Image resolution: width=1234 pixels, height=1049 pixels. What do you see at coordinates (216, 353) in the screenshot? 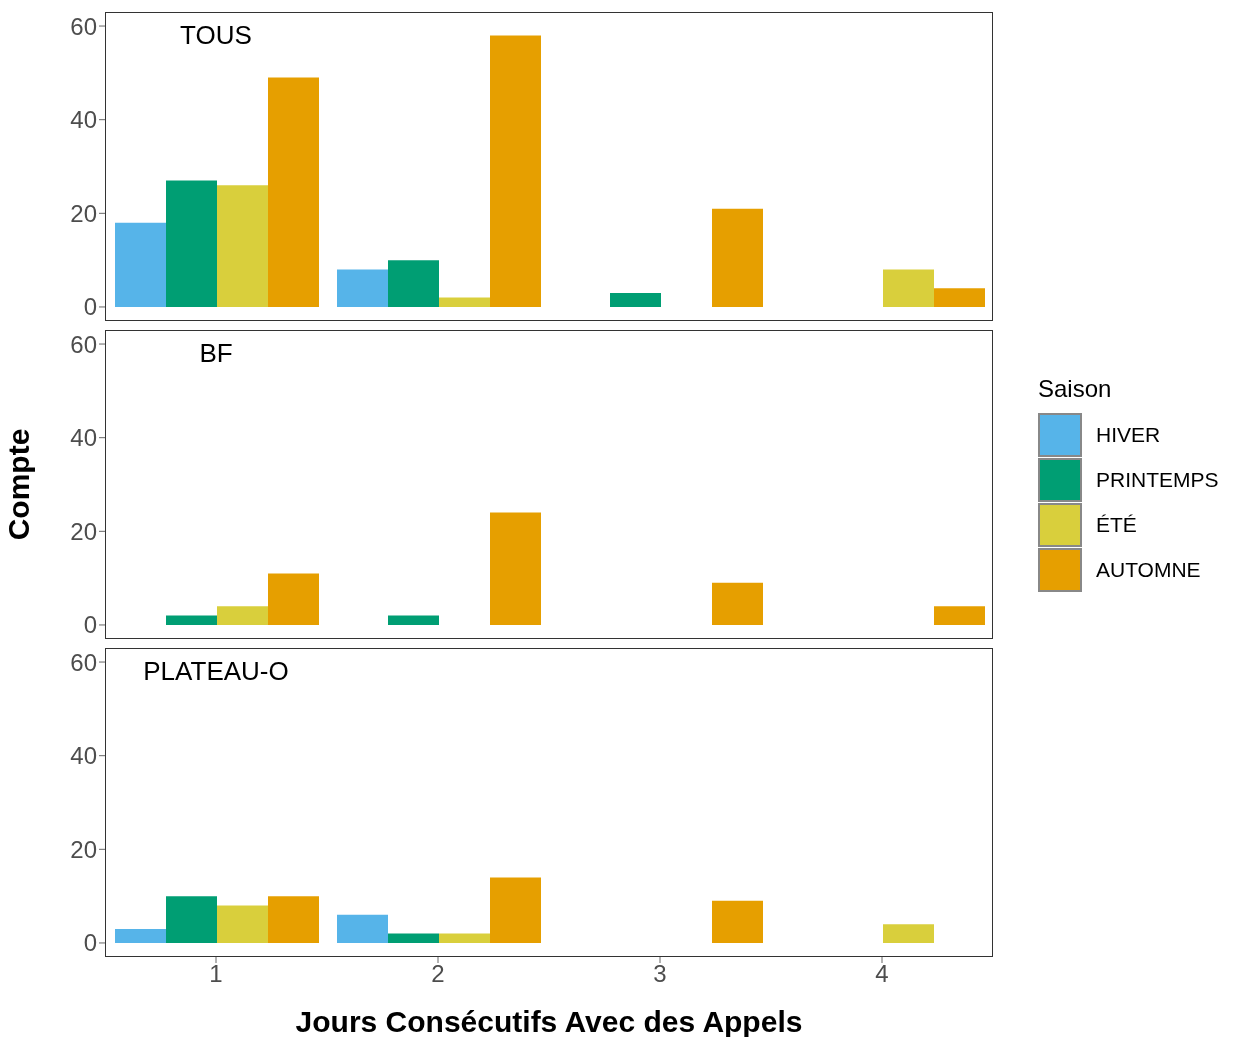
I see `chart-title: BF` at bounding box center [216, 353].